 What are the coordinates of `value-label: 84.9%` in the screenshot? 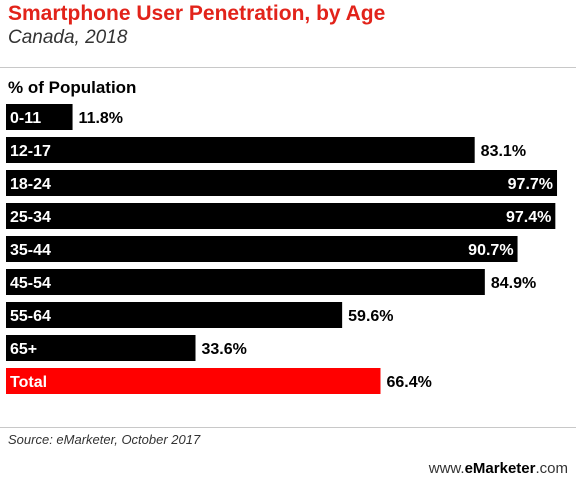 It's located at (513, 283).